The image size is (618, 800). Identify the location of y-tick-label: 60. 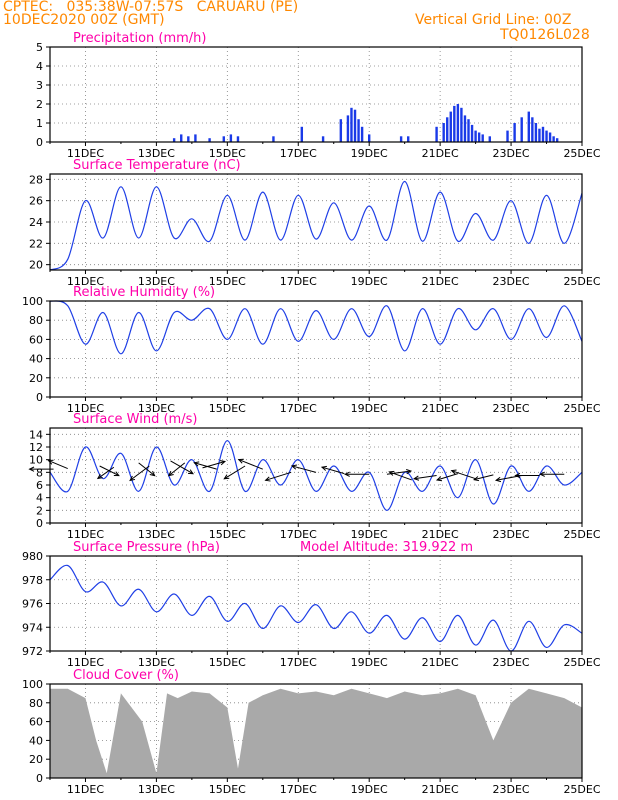
(36, 722).